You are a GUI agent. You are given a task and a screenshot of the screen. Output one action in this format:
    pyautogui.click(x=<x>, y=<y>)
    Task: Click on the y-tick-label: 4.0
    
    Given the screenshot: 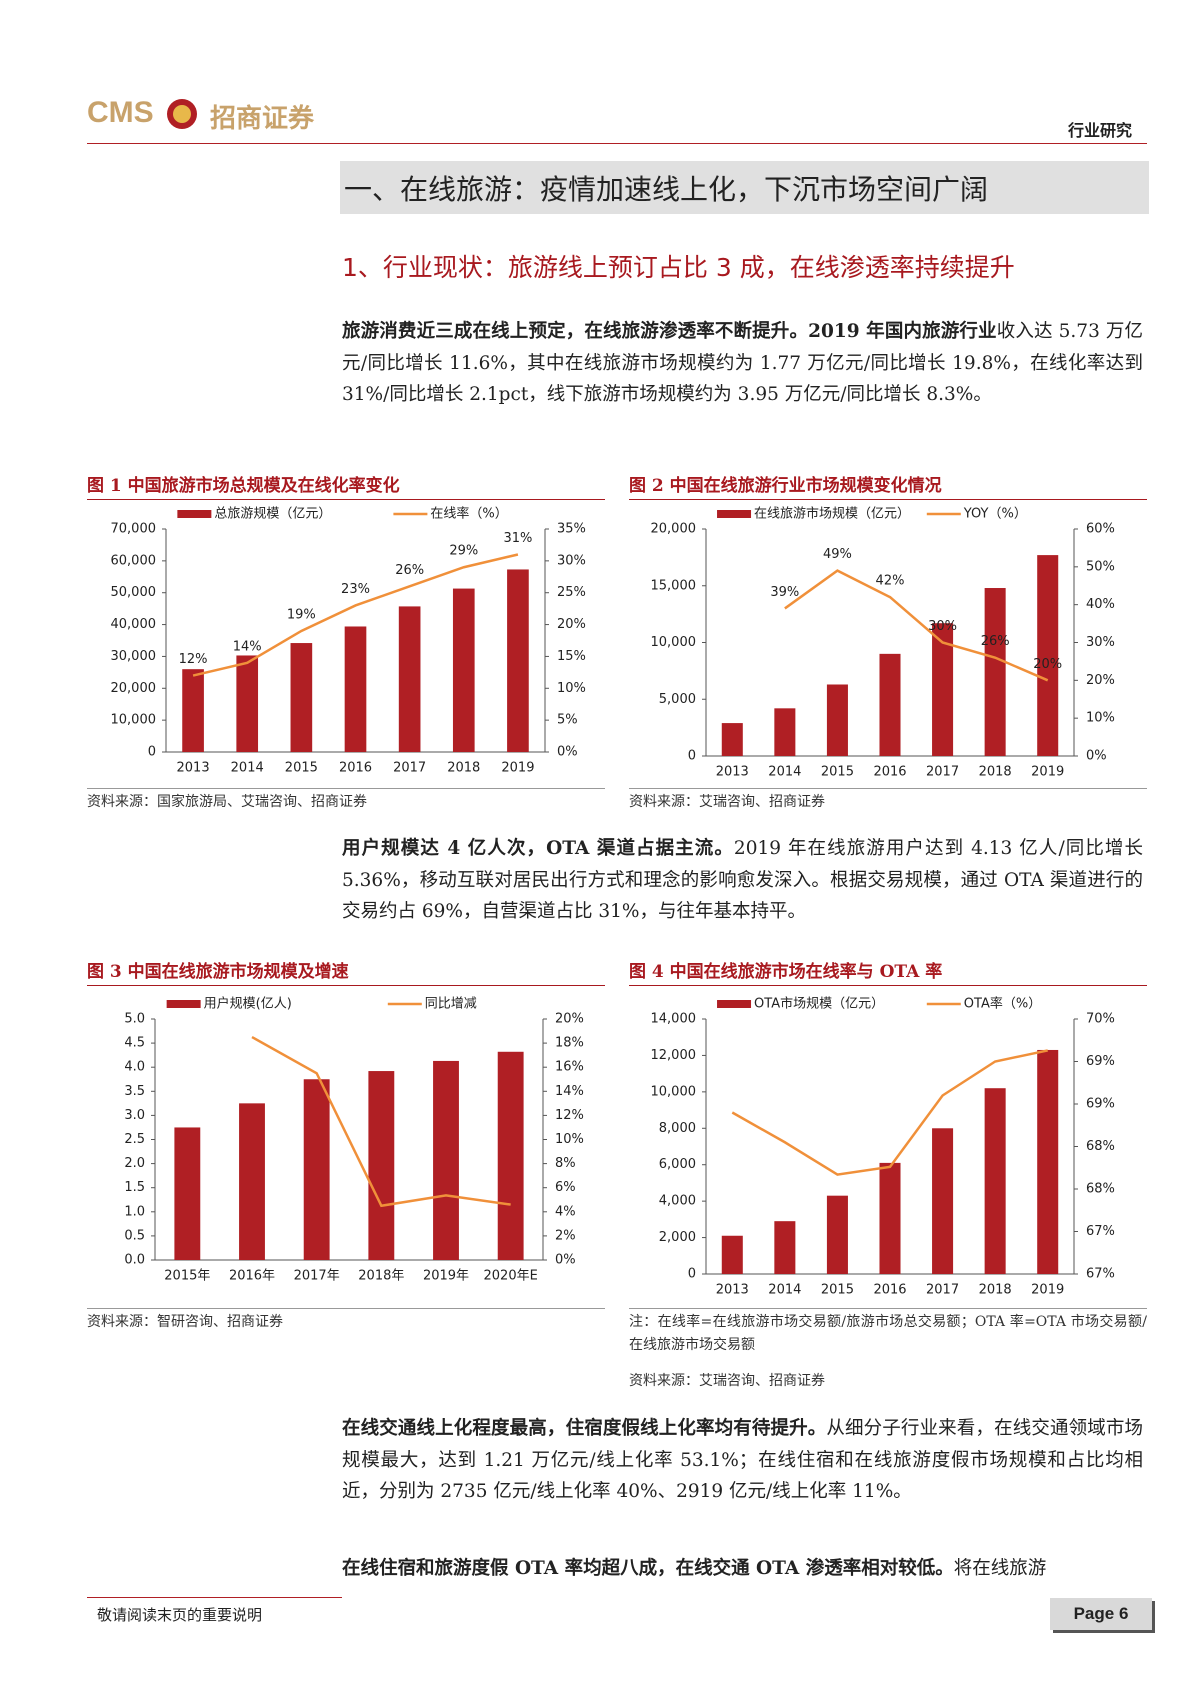 What is the action you would take?
    pyautogui.click(x=134, y=1067)
    